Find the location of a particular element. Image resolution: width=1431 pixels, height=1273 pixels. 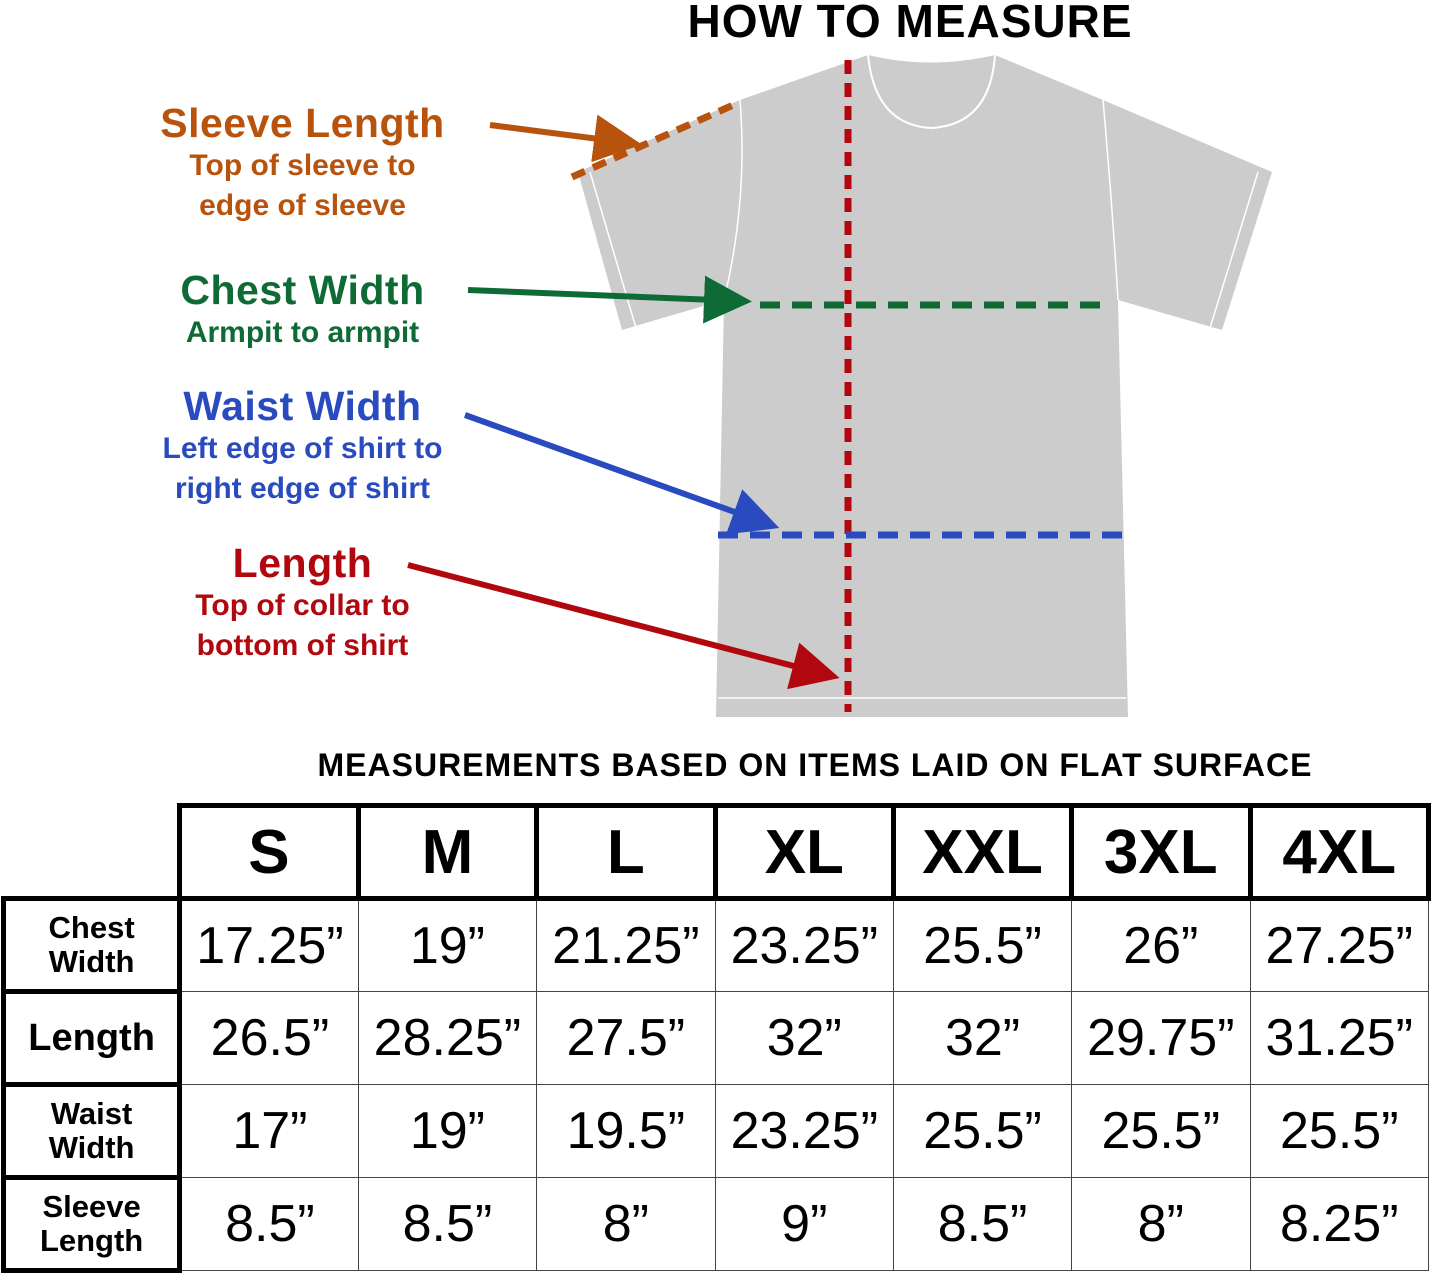

chest-arrow is located at coordinates (609, 299).